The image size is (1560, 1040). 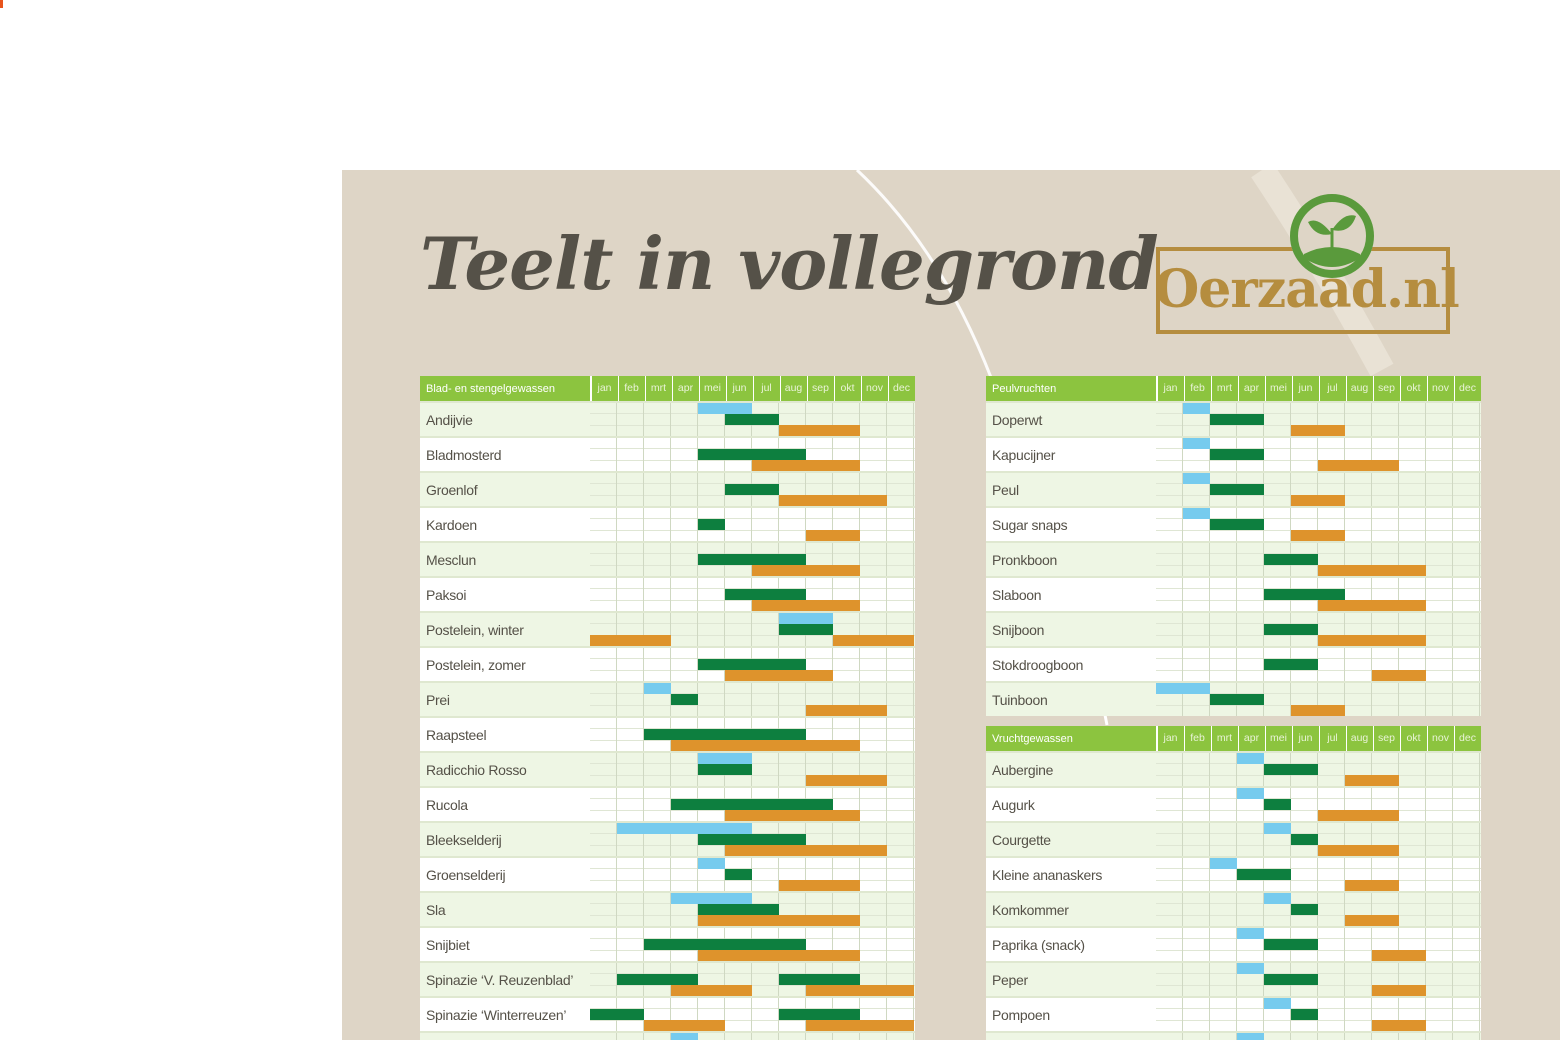 I want to click on logo-text: Oerzaad.nl, so click(x=1307, y=289).